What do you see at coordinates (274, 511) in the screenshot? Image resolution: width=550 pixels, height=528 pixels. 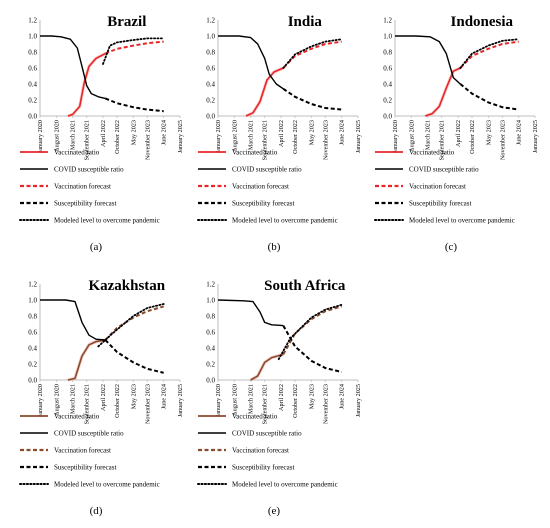 I see `panel-label: (e)` at bounding box center [274, 511].